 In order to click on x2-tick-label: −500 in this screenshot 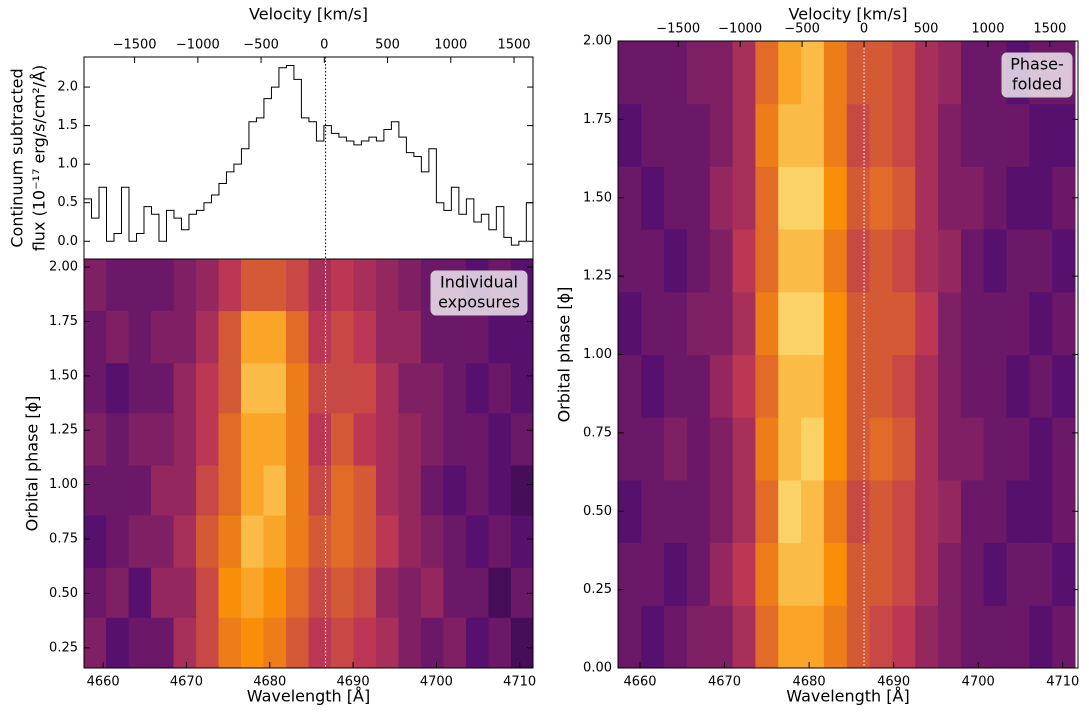, I will do `click(802, 29)`.